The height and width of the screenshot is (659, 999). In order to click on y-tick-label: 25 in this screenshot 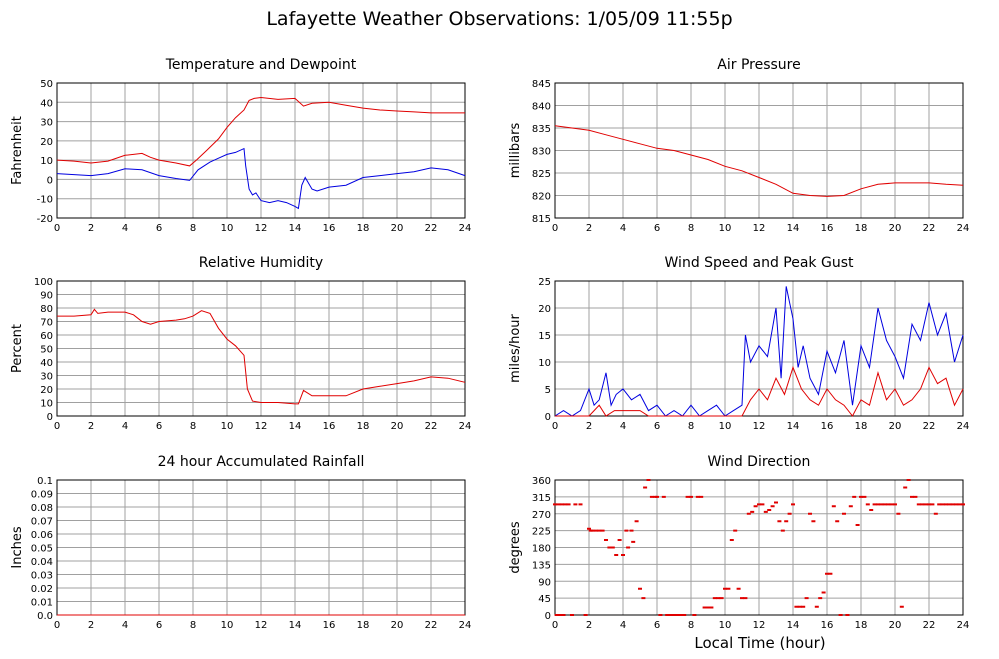, I will do `click(544, 282)`.